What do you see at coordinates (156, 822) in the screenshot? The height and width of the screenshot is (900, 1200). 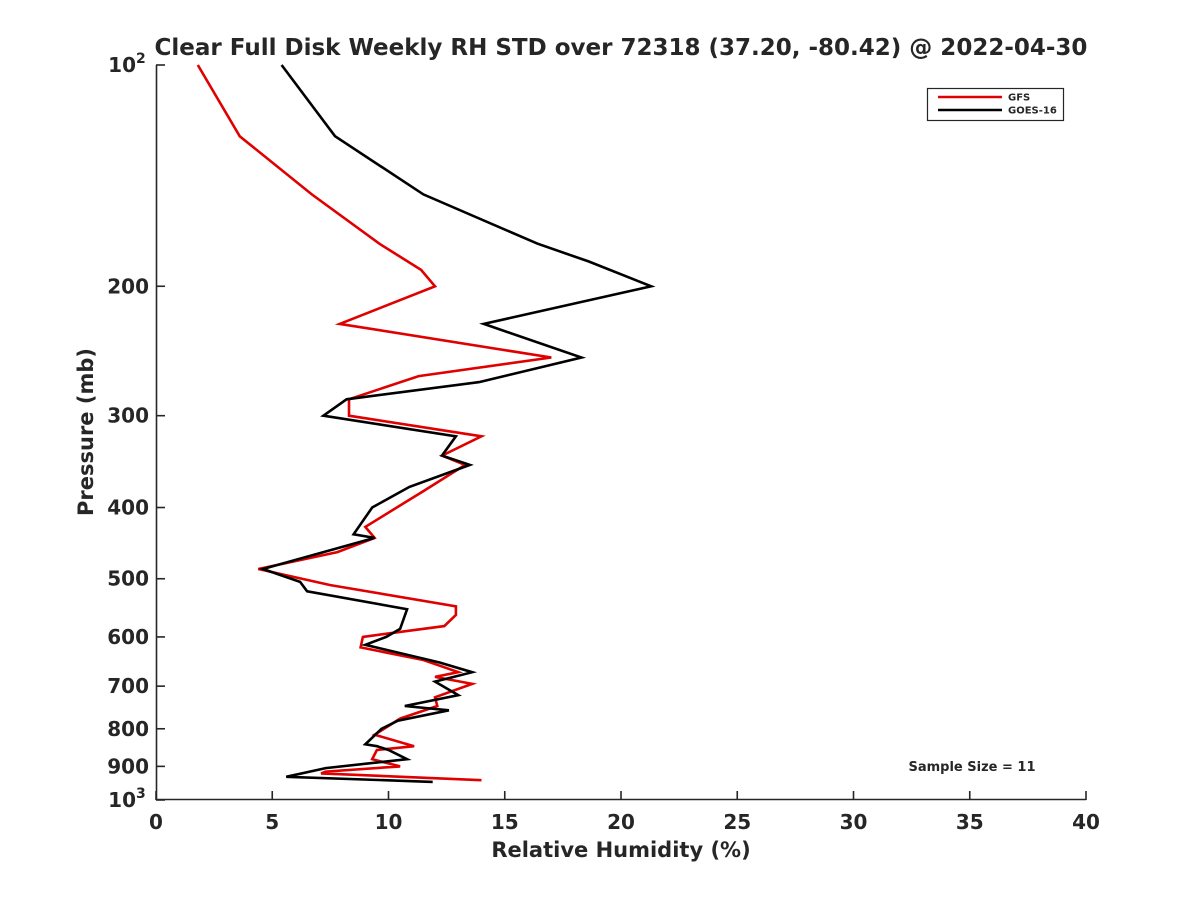 I see `x-tick-label: 0` at bounding box center [156, 822].